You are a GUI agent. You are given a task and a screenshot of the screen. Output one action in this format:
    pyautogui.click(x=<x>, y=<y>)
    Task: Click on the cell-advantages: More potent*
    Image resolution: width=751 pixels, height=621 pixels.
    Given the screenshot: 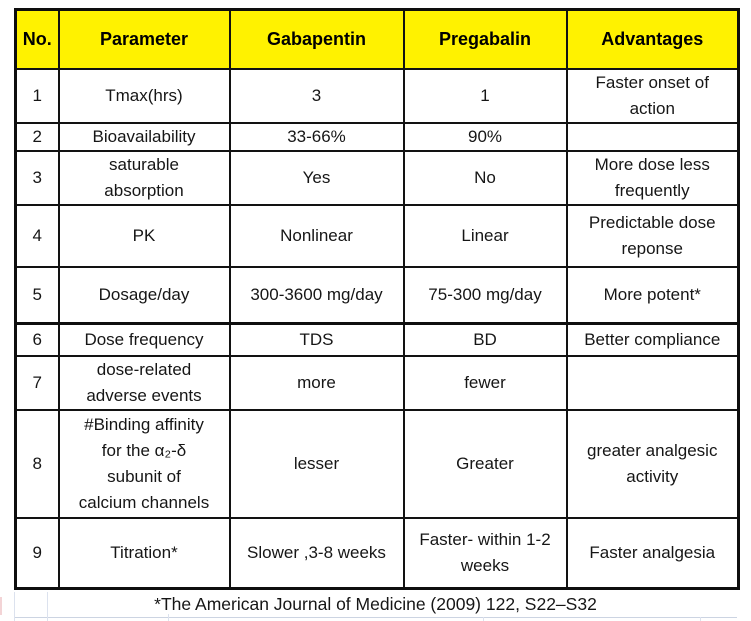 What is the action you would take?
    pyautogui.click(x=652, y=295)
    